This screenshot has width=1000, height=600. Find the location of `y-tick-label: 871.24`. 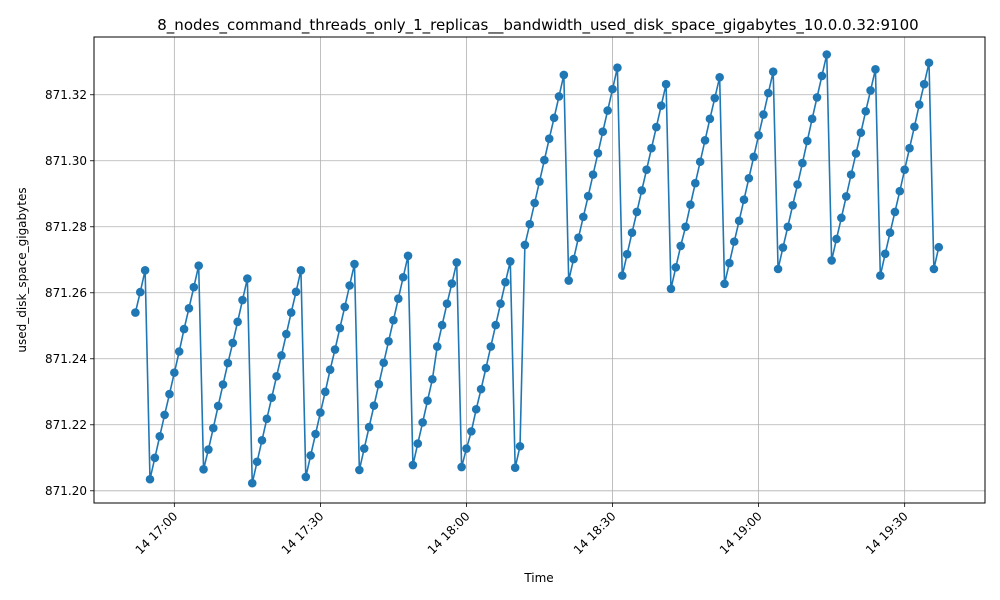

y-tick-label: 871.24 is located at coordinates (66, 359).